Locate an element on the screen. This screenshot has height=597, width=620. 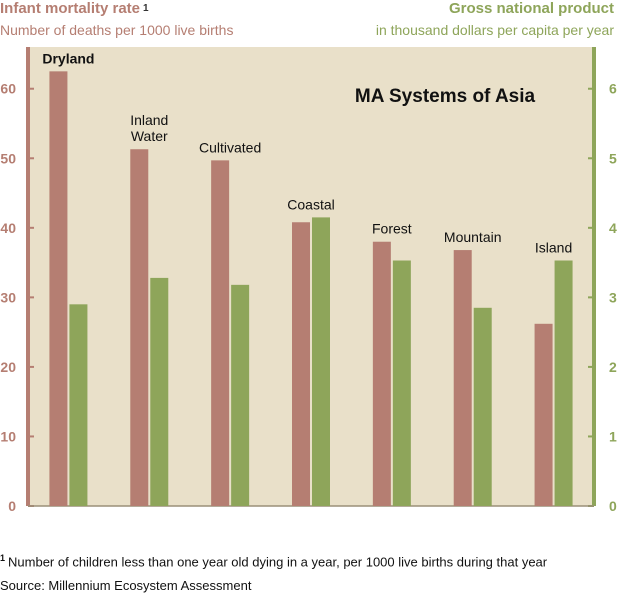
right-tick-label: 1 is located at coordinates (613, 436).